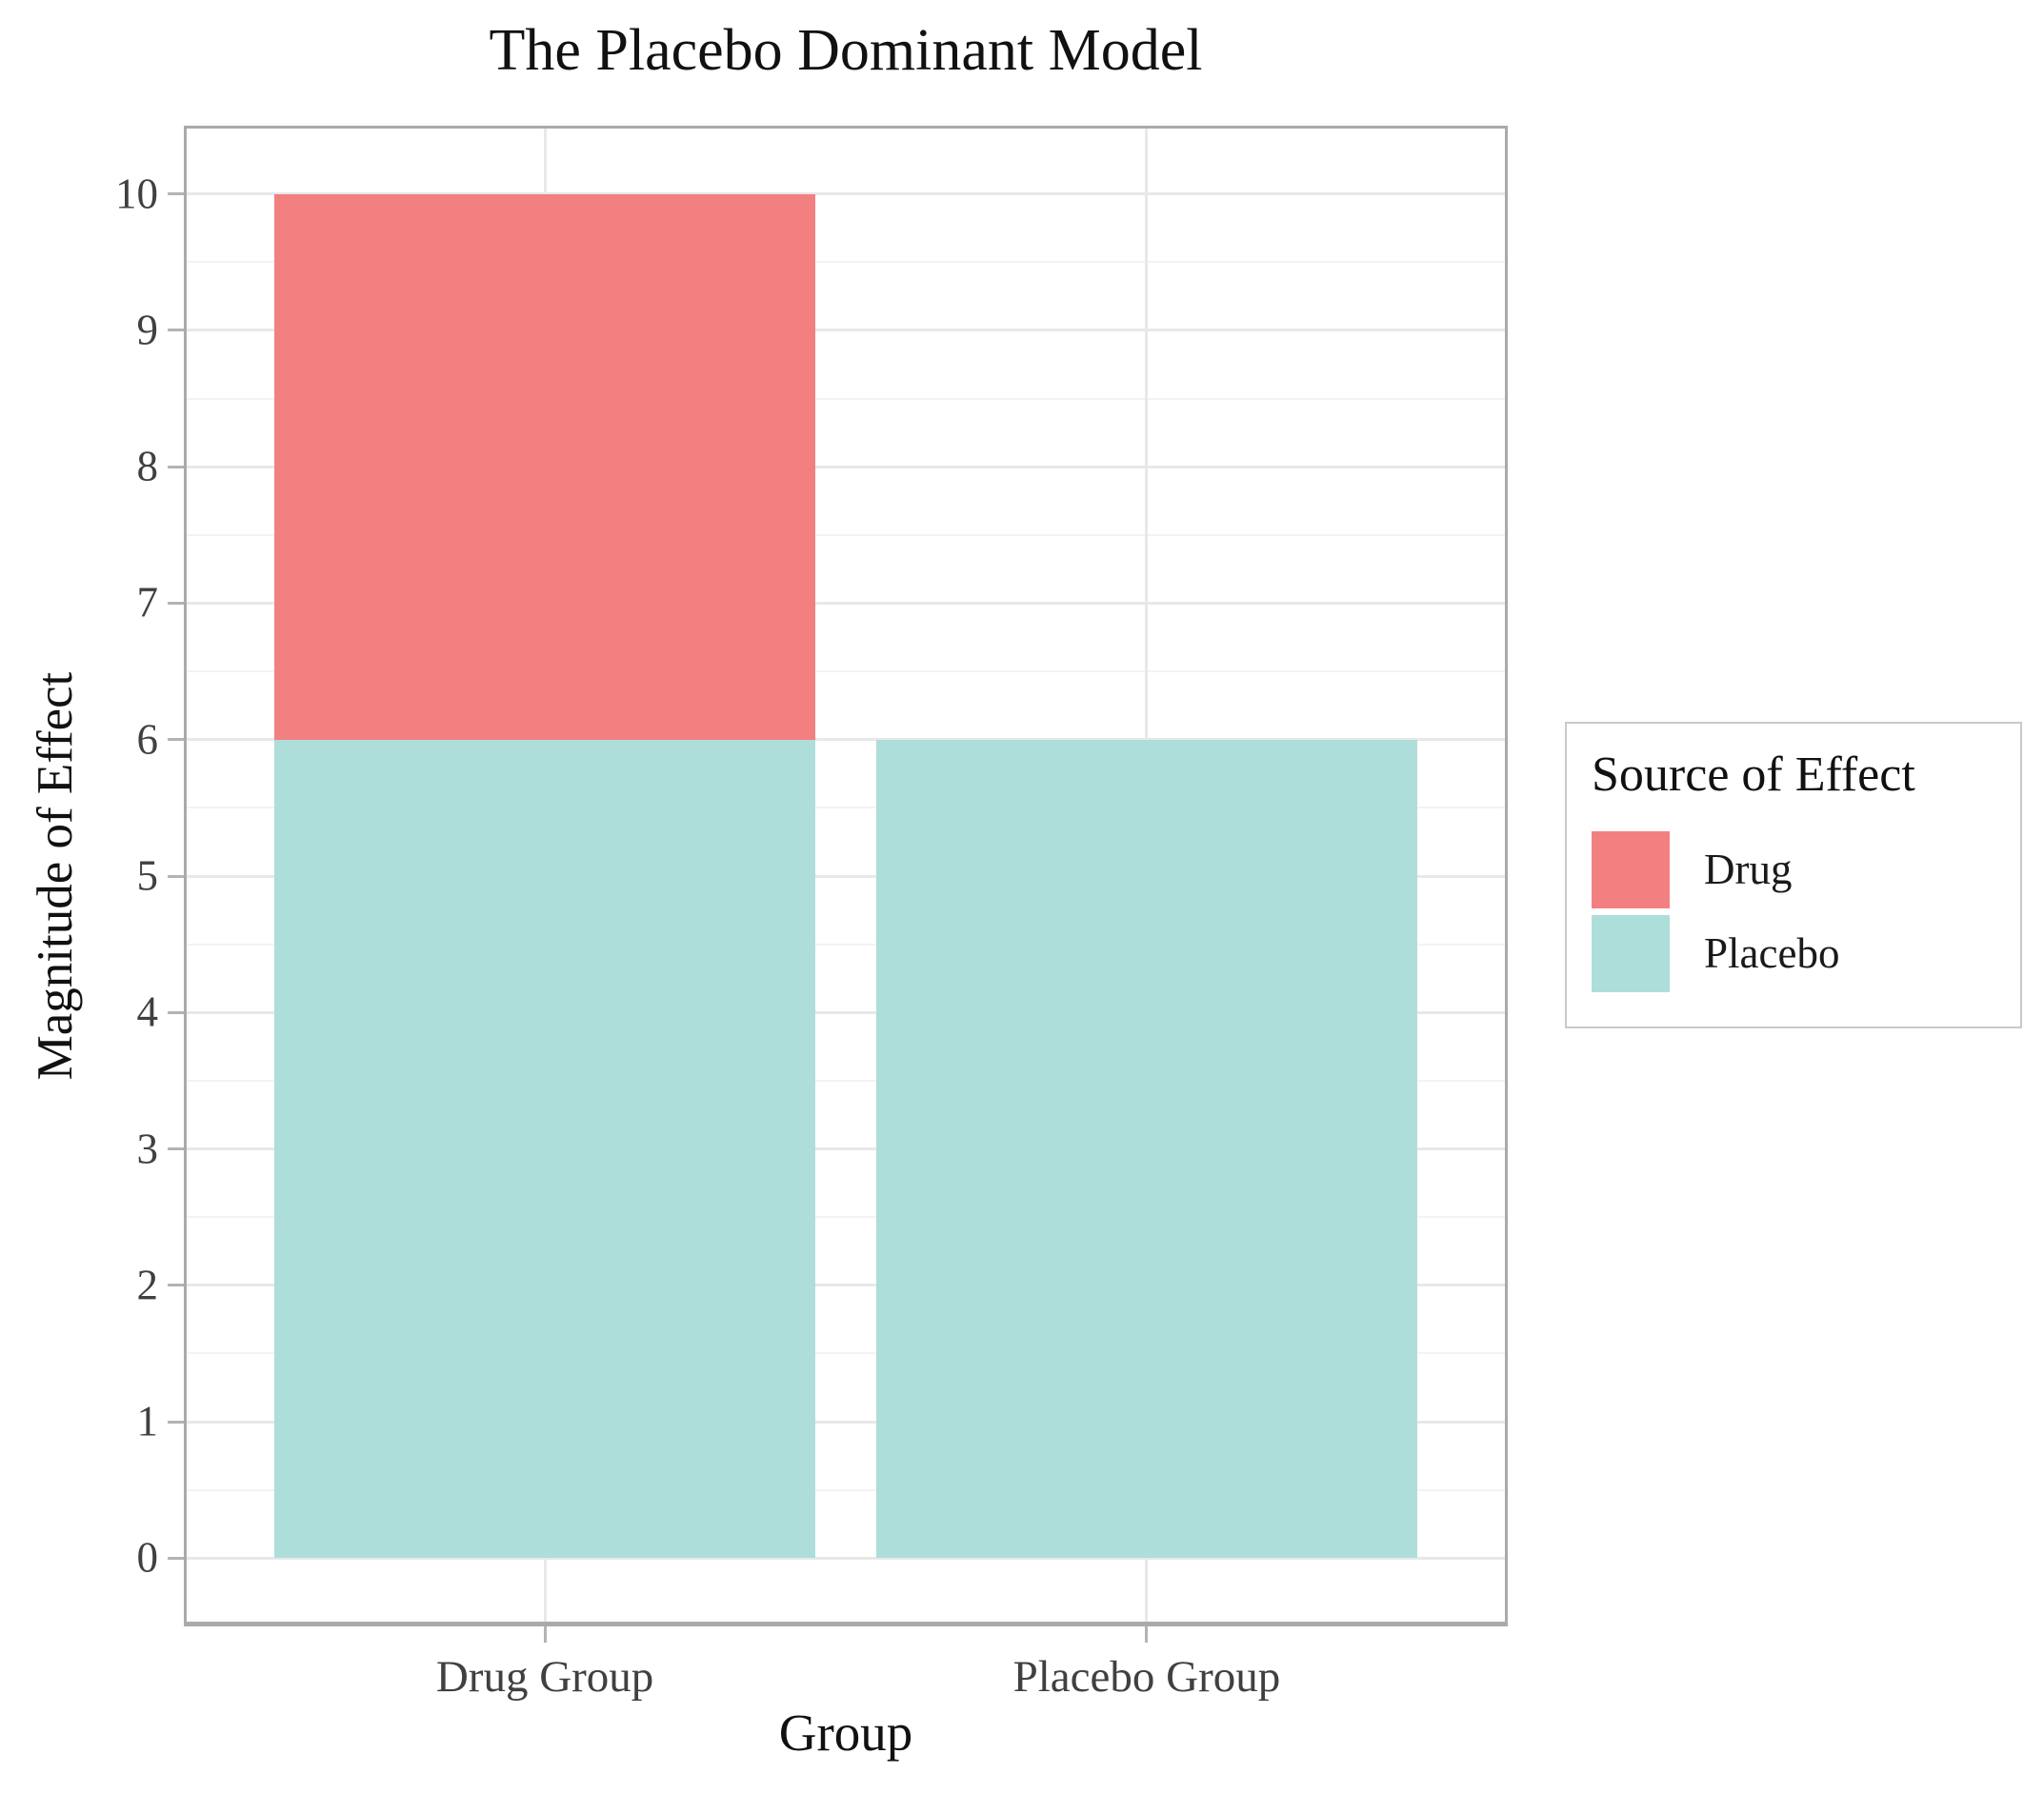 Image resolution: width=2044 pixels, height=1794 pixels. What do you see at coordinates (1146, 1677) in the screenshot?
I see `x-tick-label: Placebo Group` at bounding box center [1146, 1677].